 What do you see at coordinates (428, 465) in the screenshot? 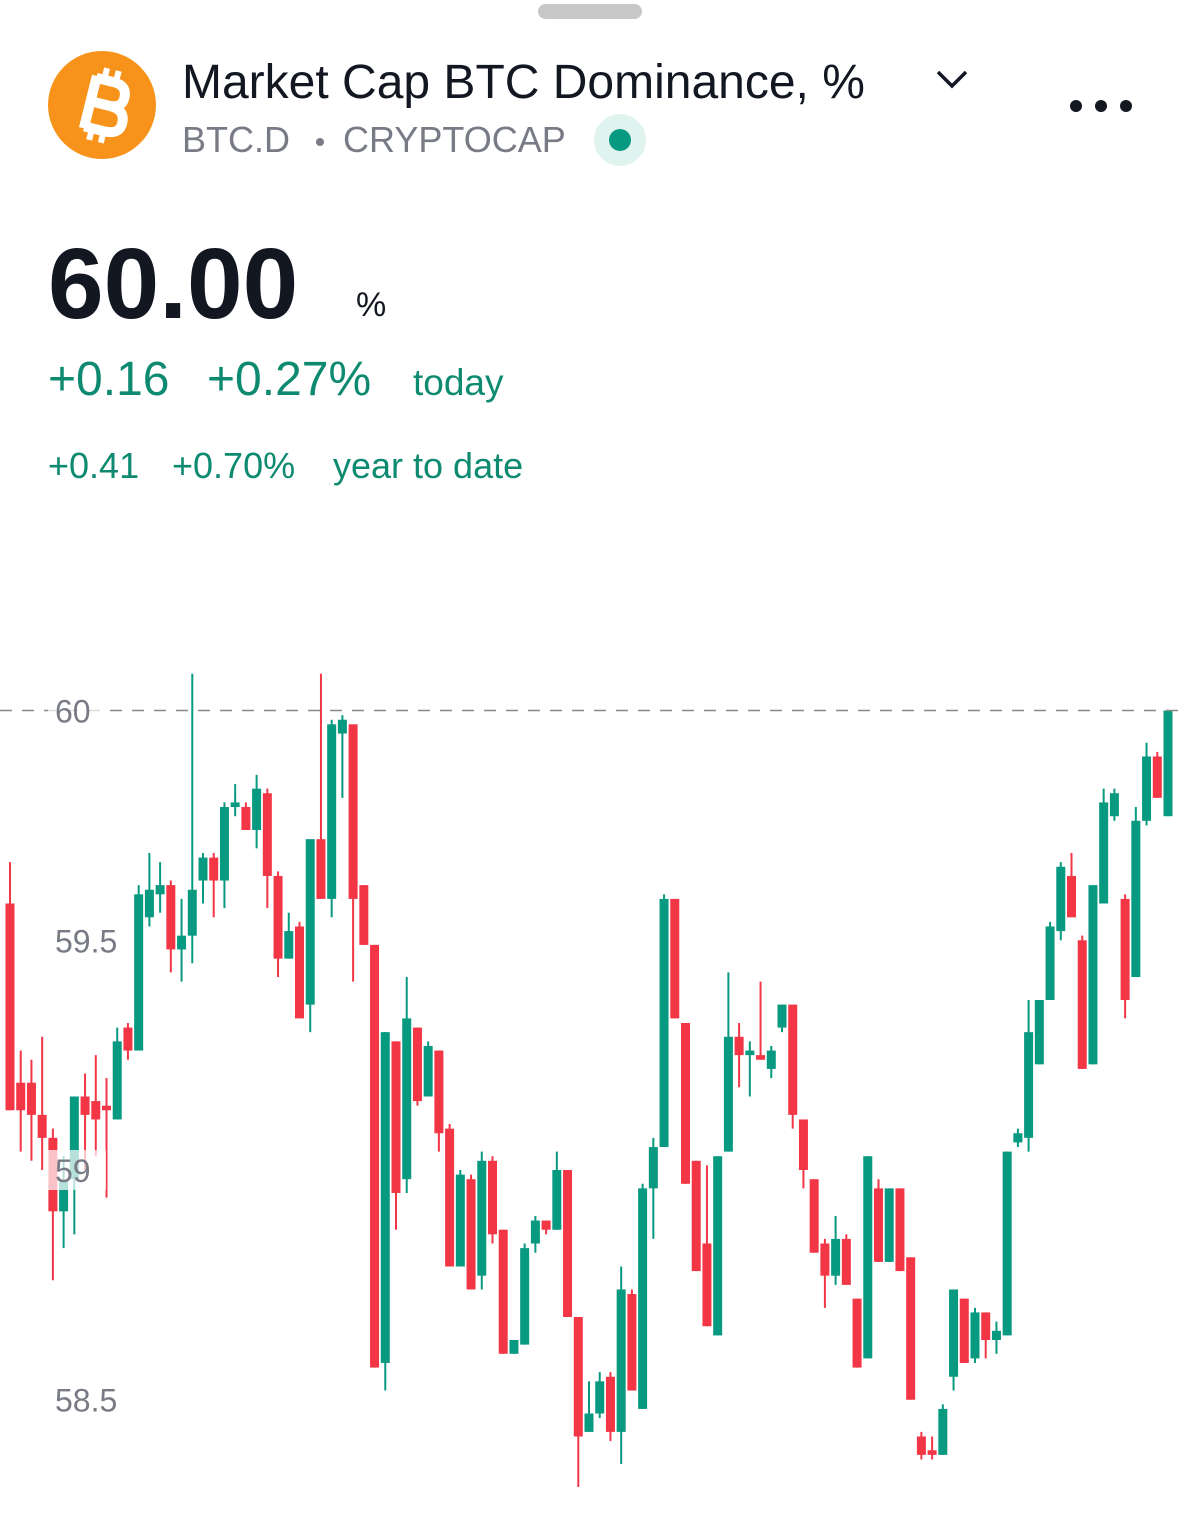
I see `ytd-period: year to date` at bounding box center [428, 465].